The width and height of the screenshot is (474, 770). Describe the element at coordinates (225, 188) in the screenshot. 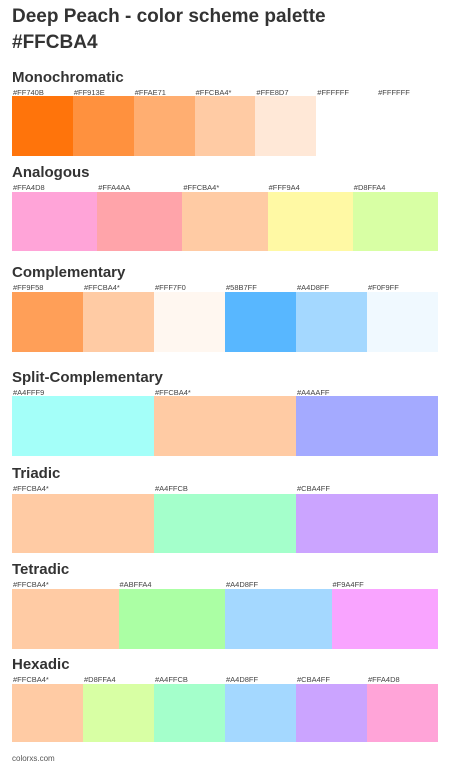

I see `hex-code-row: #FFA4D8 #FFA4AA #FFCBA4* #FFF9A4 #D8FFA4` at that location.